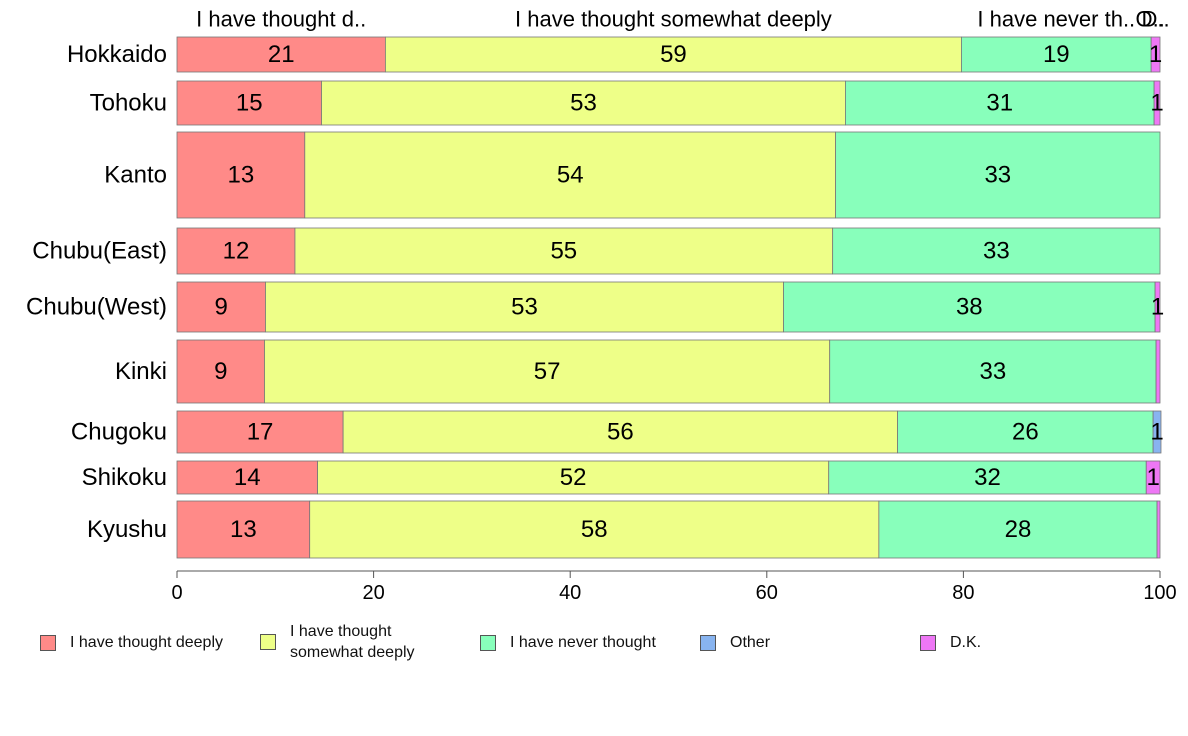 Image resolution: width=1188 pixels, height=736 pixels. What do you see at coordinates (117, 54) in the screenshot?
I see `category-label: Hokkaido` at bounding box center [117, 54].